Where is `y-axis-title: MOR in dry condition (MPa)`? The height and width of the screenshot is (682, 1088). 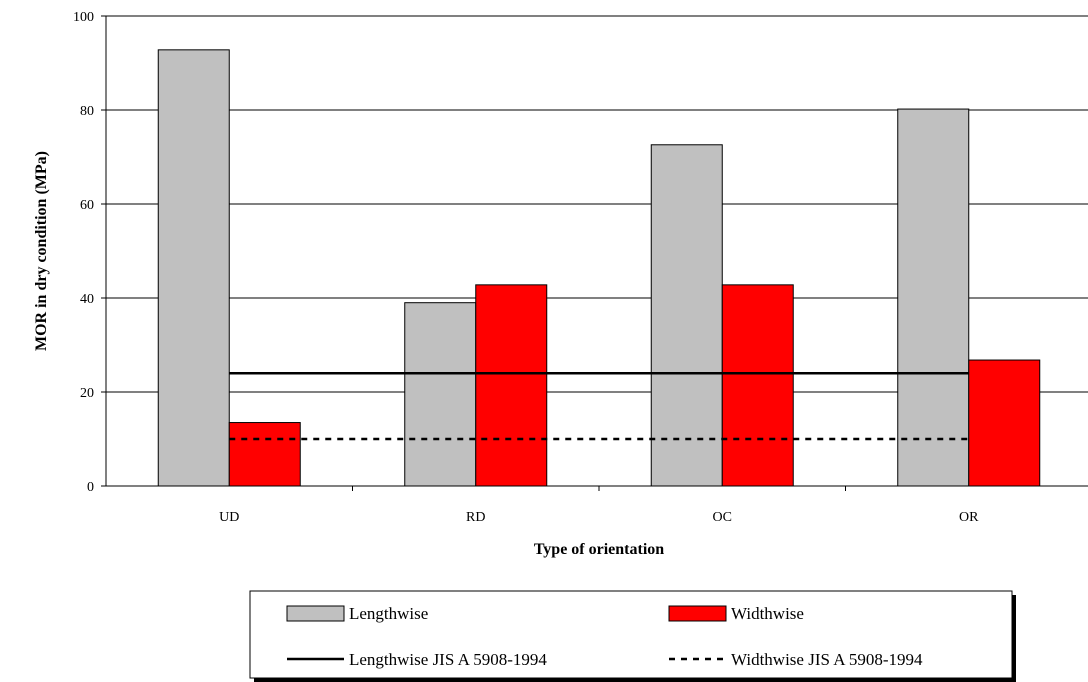
y-axis-title: MOR in dry condition (MPa) is located at coordinates (41, 251).